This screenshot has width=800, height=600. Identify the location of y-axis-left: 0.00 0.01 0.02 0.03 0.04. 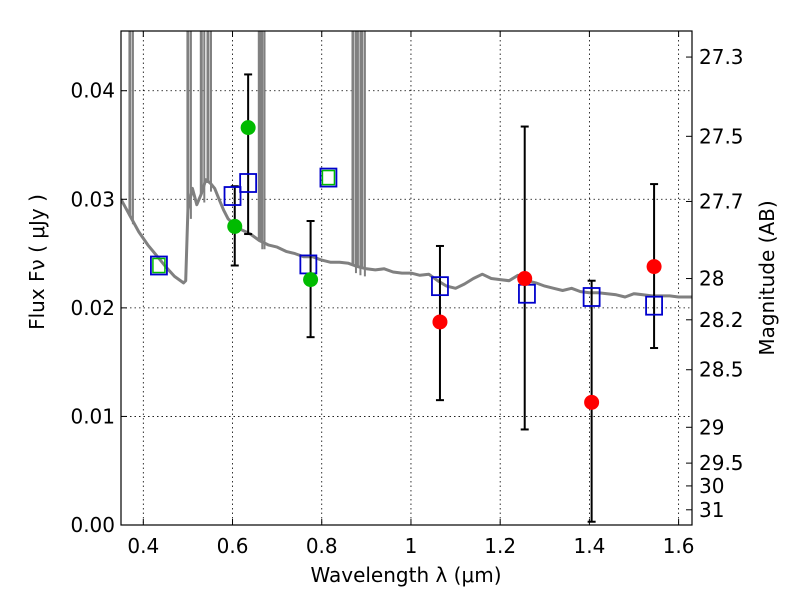
(98, 308).